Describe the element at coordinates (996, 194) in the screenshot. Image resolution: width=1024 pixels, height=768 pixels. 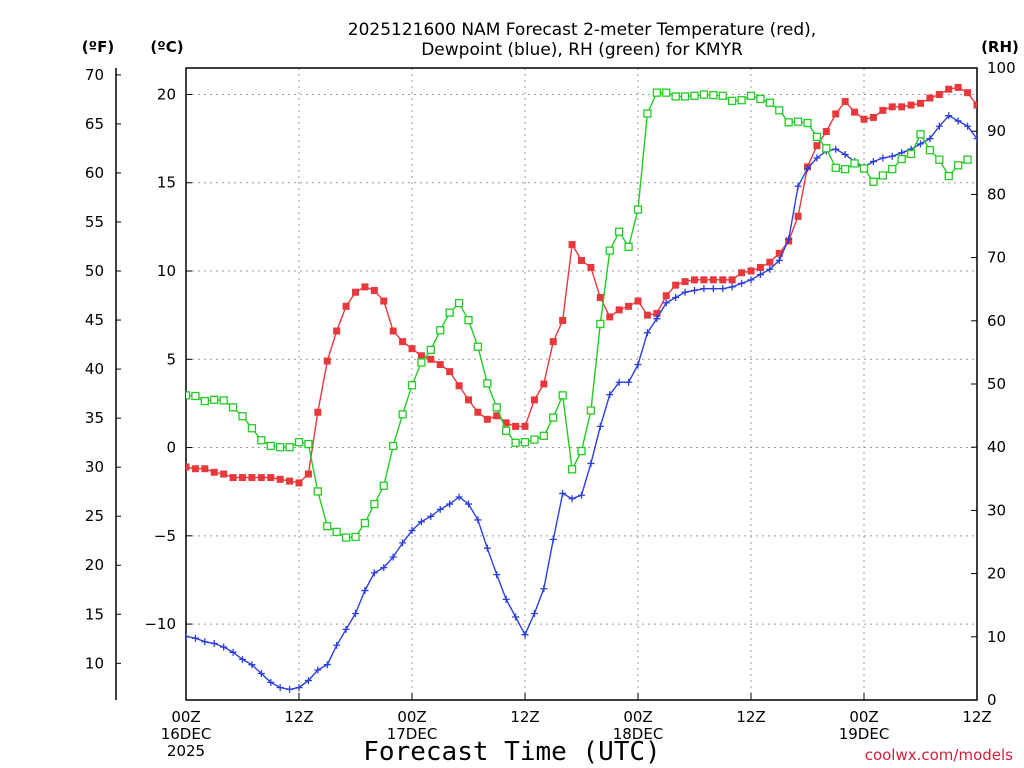
I see `rh-tick-label: 80` at that location.